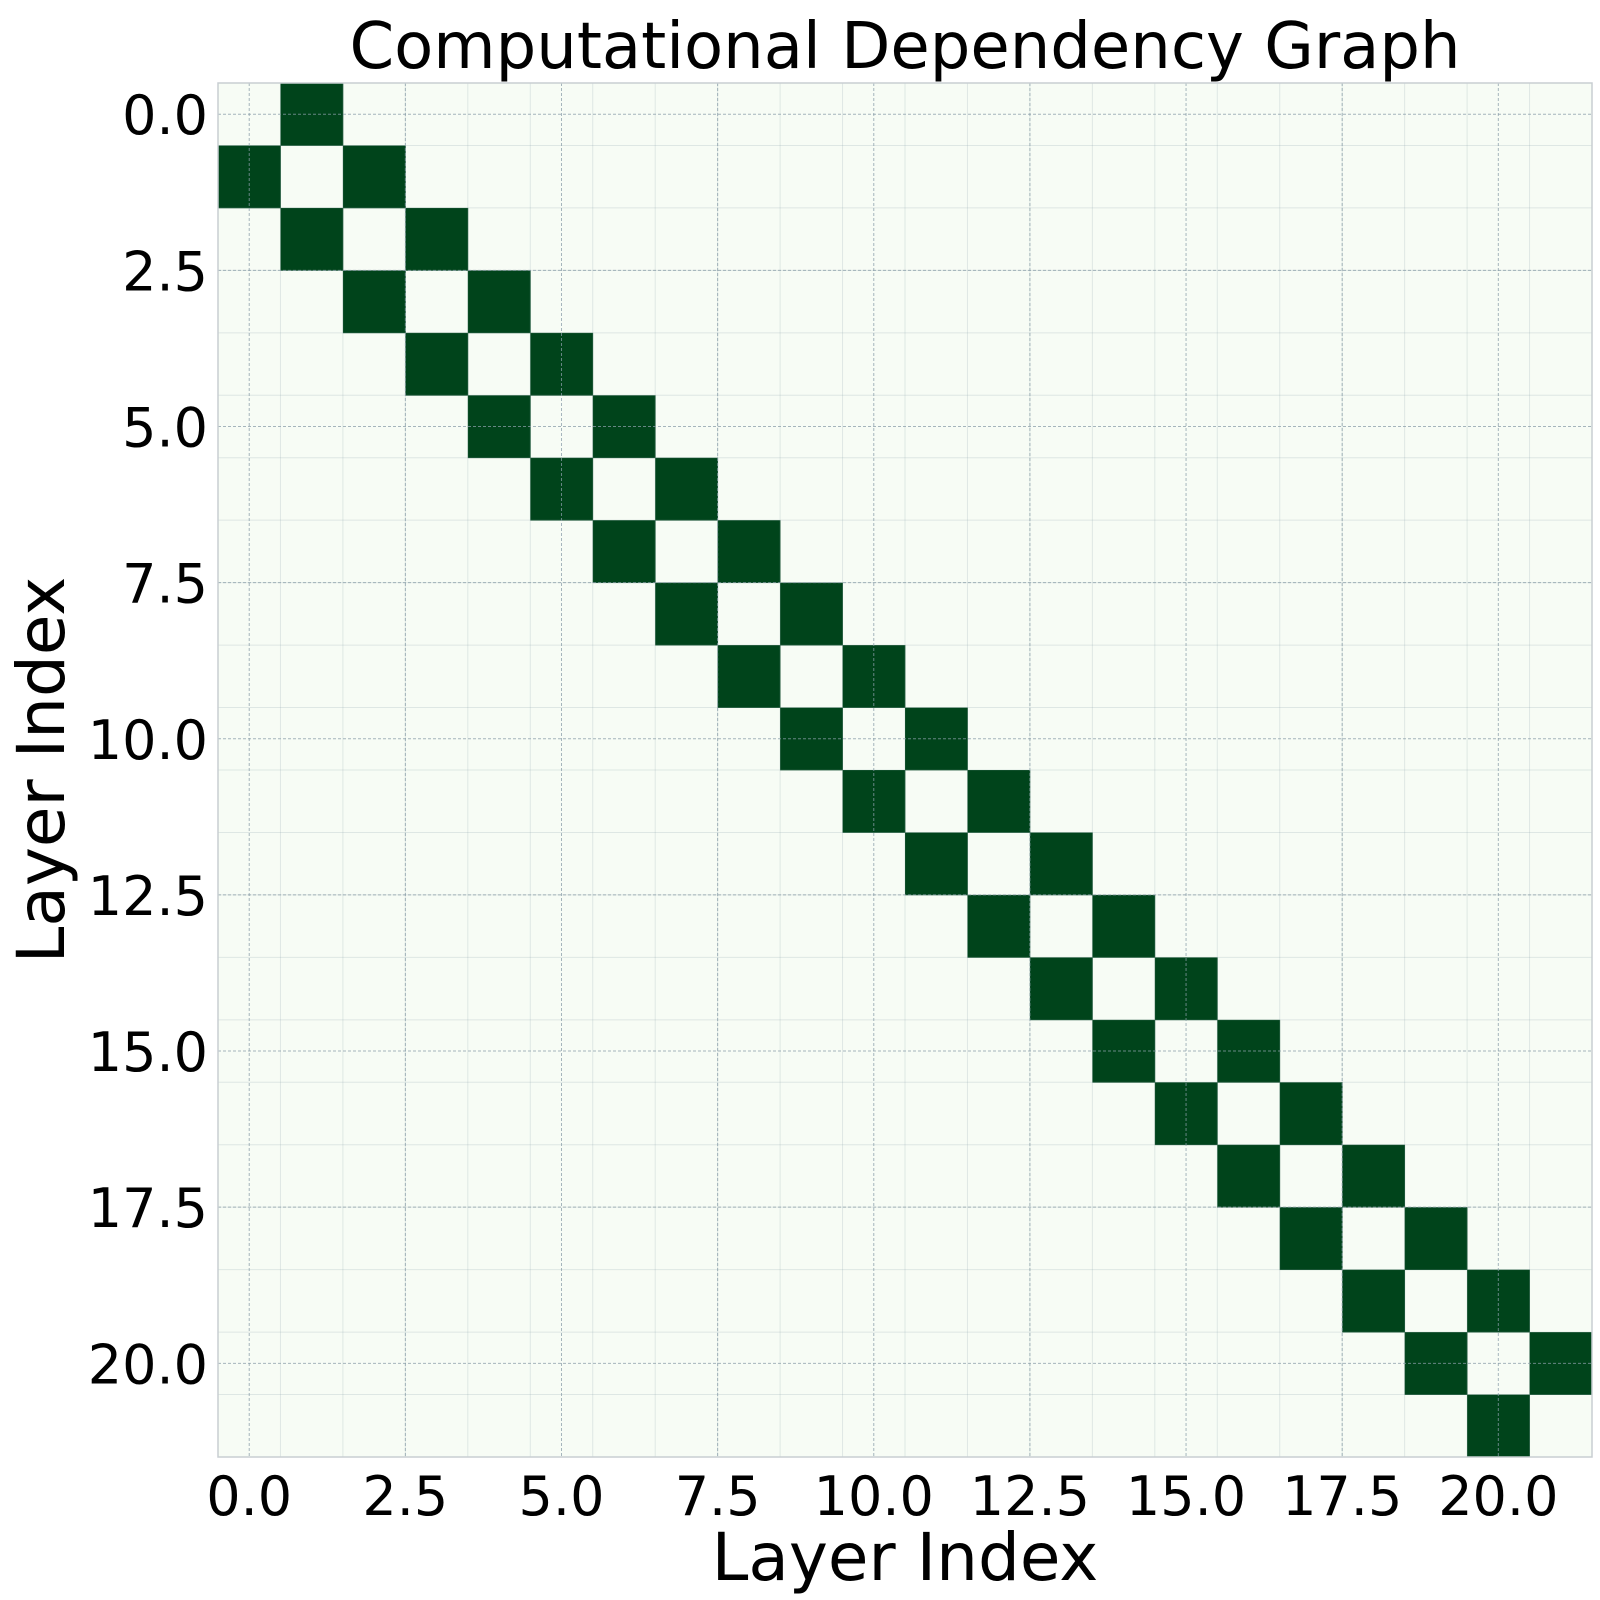  I want to click on x-tick-label: 12.5, so click(1030, 1496).